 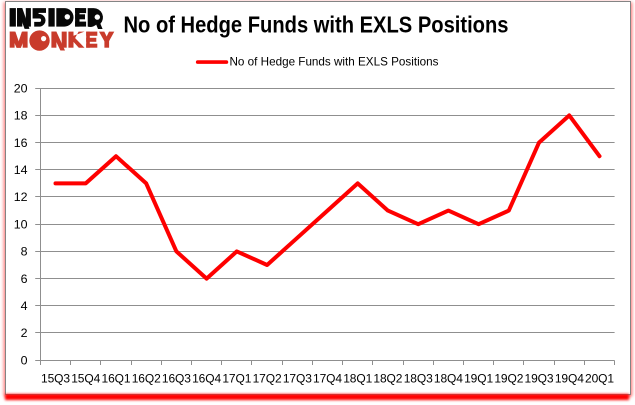 What do you see at coordinates (599, 379) in the screenshot?
I see `svg-text: 20Q1` at bounding box center [599, 379].